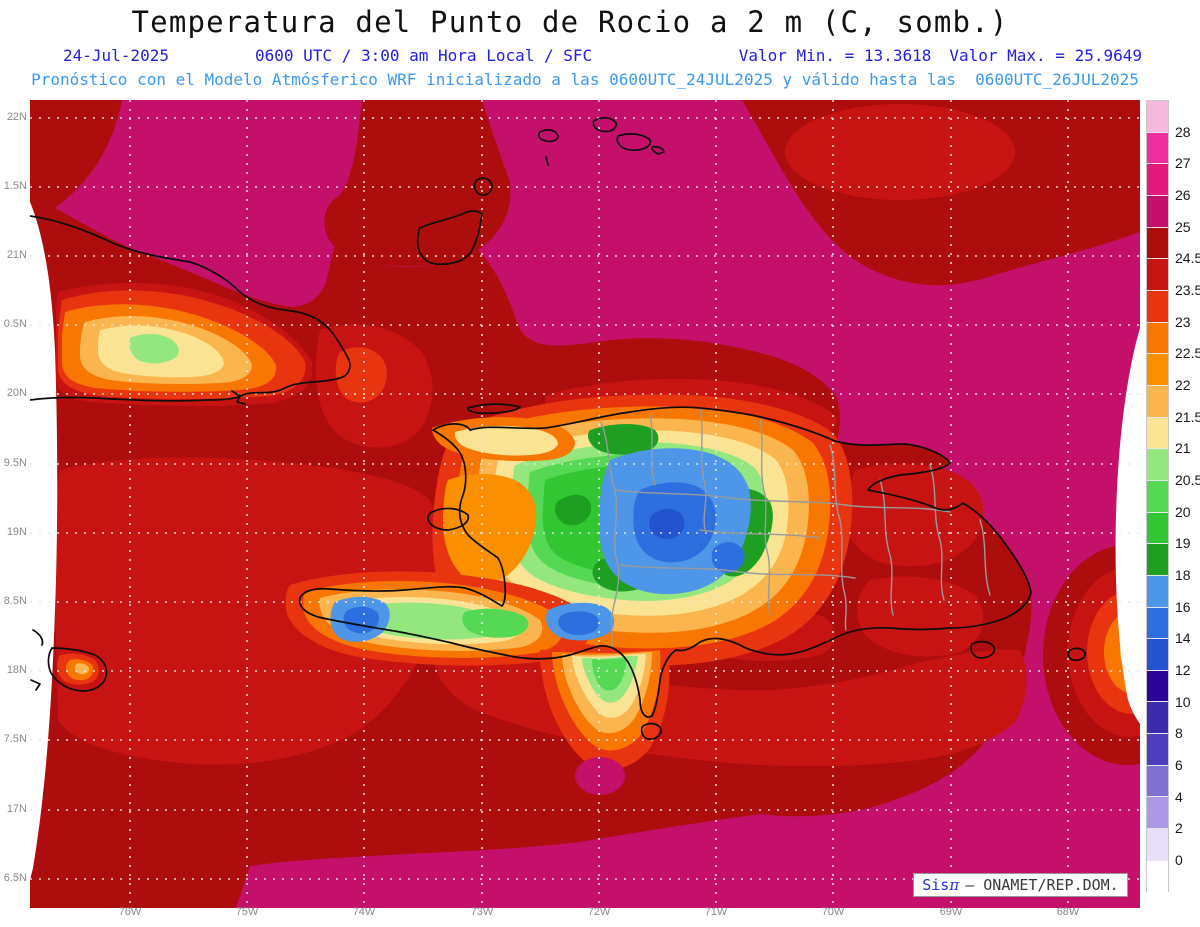 Image resolution: width=1200 pixels, height=927 pixels. What do you see at coordinates (482, 912) in the screenshot?
I see `lon-axis-label: 73W` at bounding box center [482, 912].